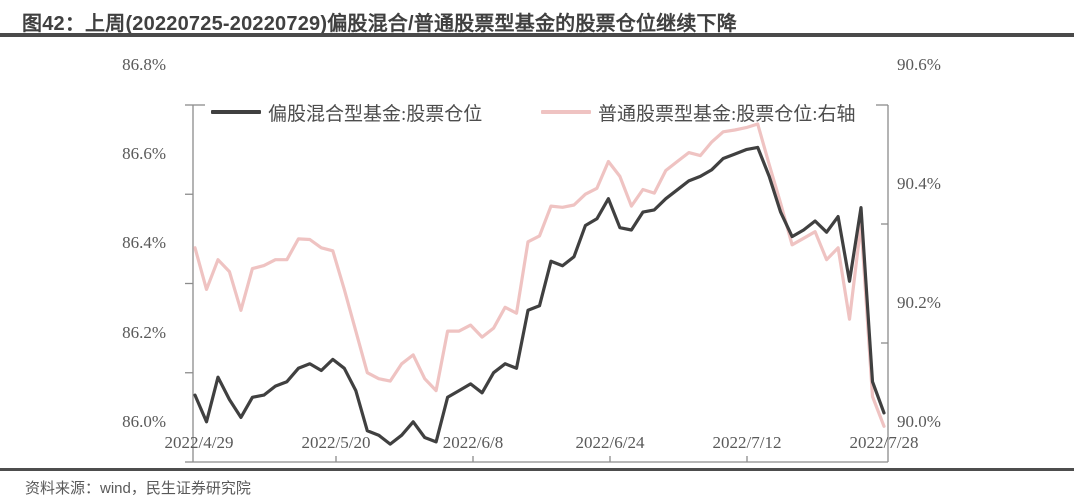 This screenshot has height=500, width=1080. What do you see at coordinates (566, 112) in the screenshot?
I see `equity-fund-line-swatch` at bounding box center [566, 112].